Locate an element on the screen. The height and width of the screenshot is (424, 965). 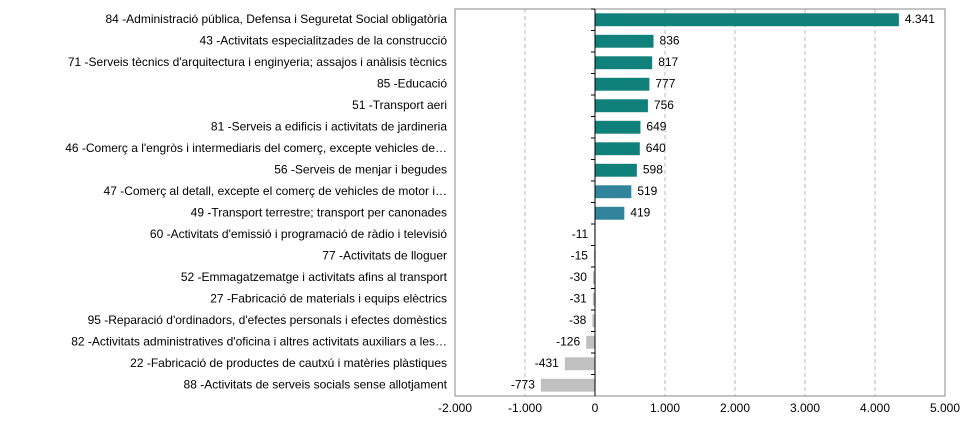
x-tick-label: 5.000 is located at coordinates (945, 408).